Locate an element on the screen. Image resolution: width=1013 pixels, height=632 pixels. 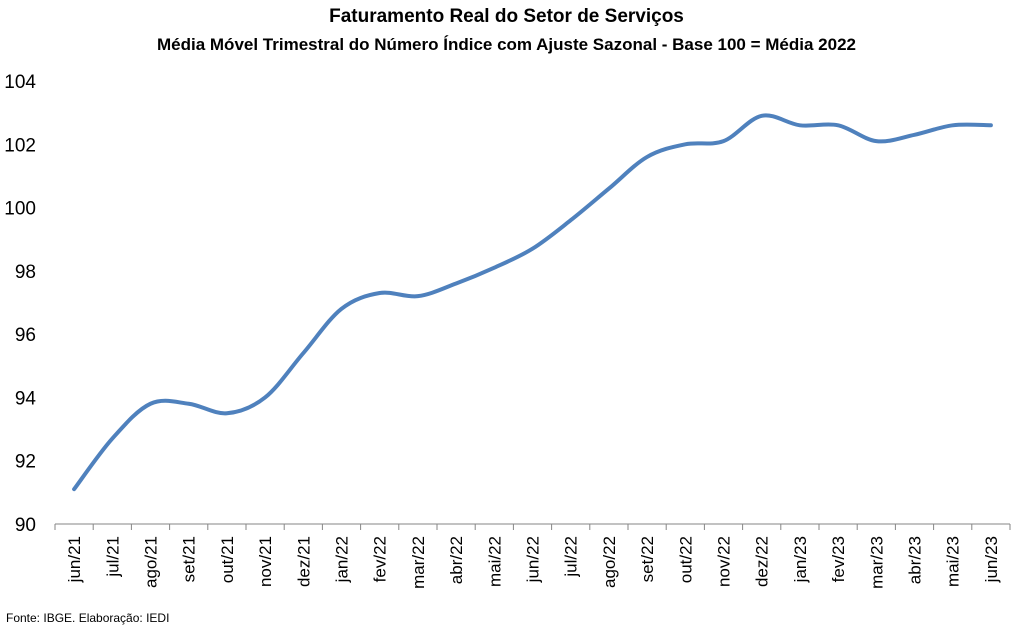
x-tick-label: abr/23 is located at coordinates (915, 560).